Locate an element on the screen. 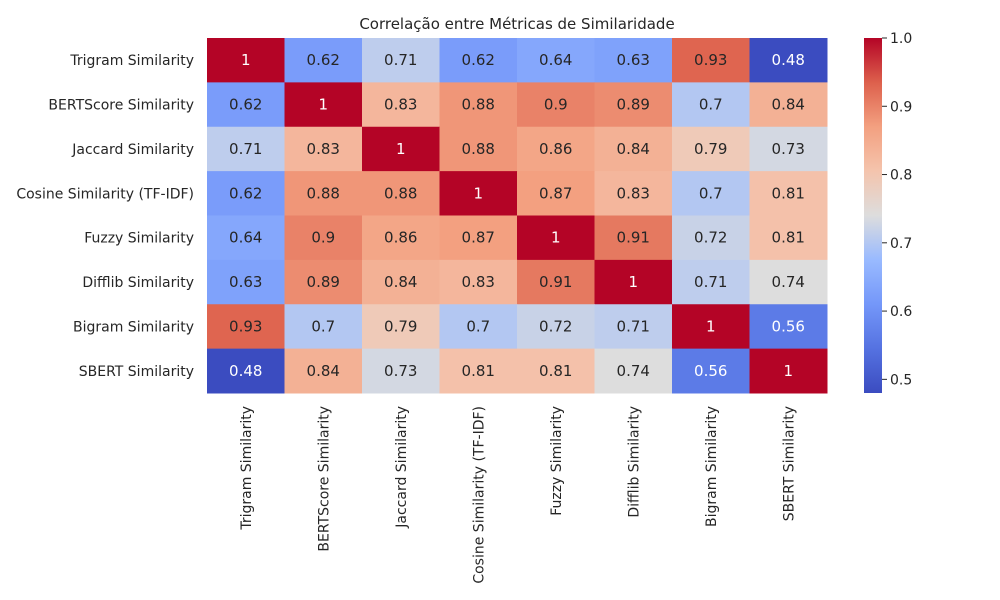  colorbar: 0.5 0.6 0.7 0.8 0.9 1.0 is located at coordinates (888, 212).